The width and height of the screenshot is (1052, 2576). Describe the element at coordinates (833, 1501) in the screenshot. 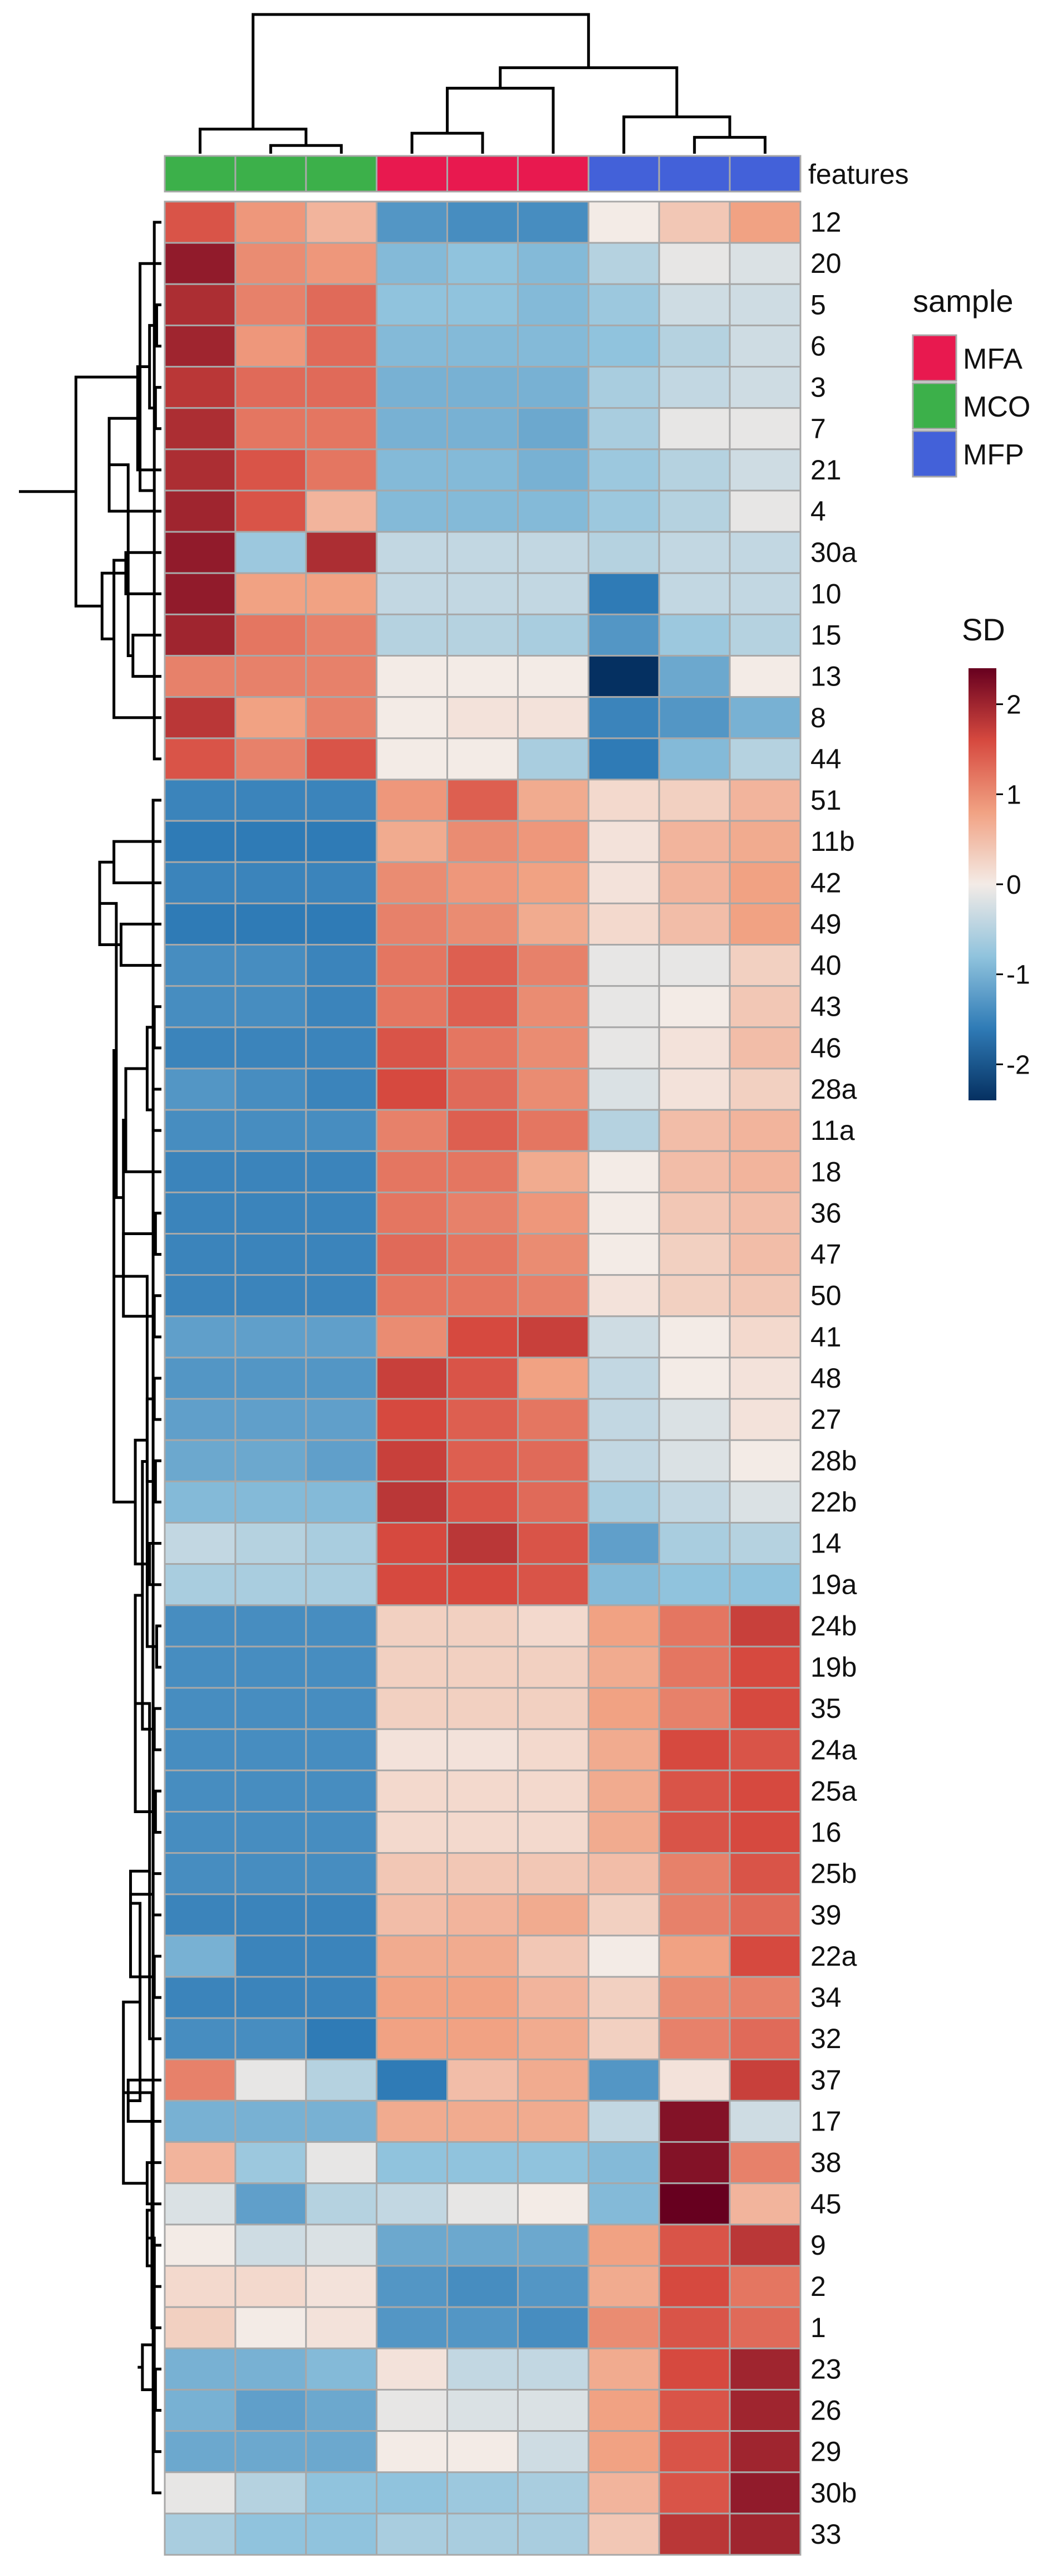

I see `row-label: 22b` at that location.